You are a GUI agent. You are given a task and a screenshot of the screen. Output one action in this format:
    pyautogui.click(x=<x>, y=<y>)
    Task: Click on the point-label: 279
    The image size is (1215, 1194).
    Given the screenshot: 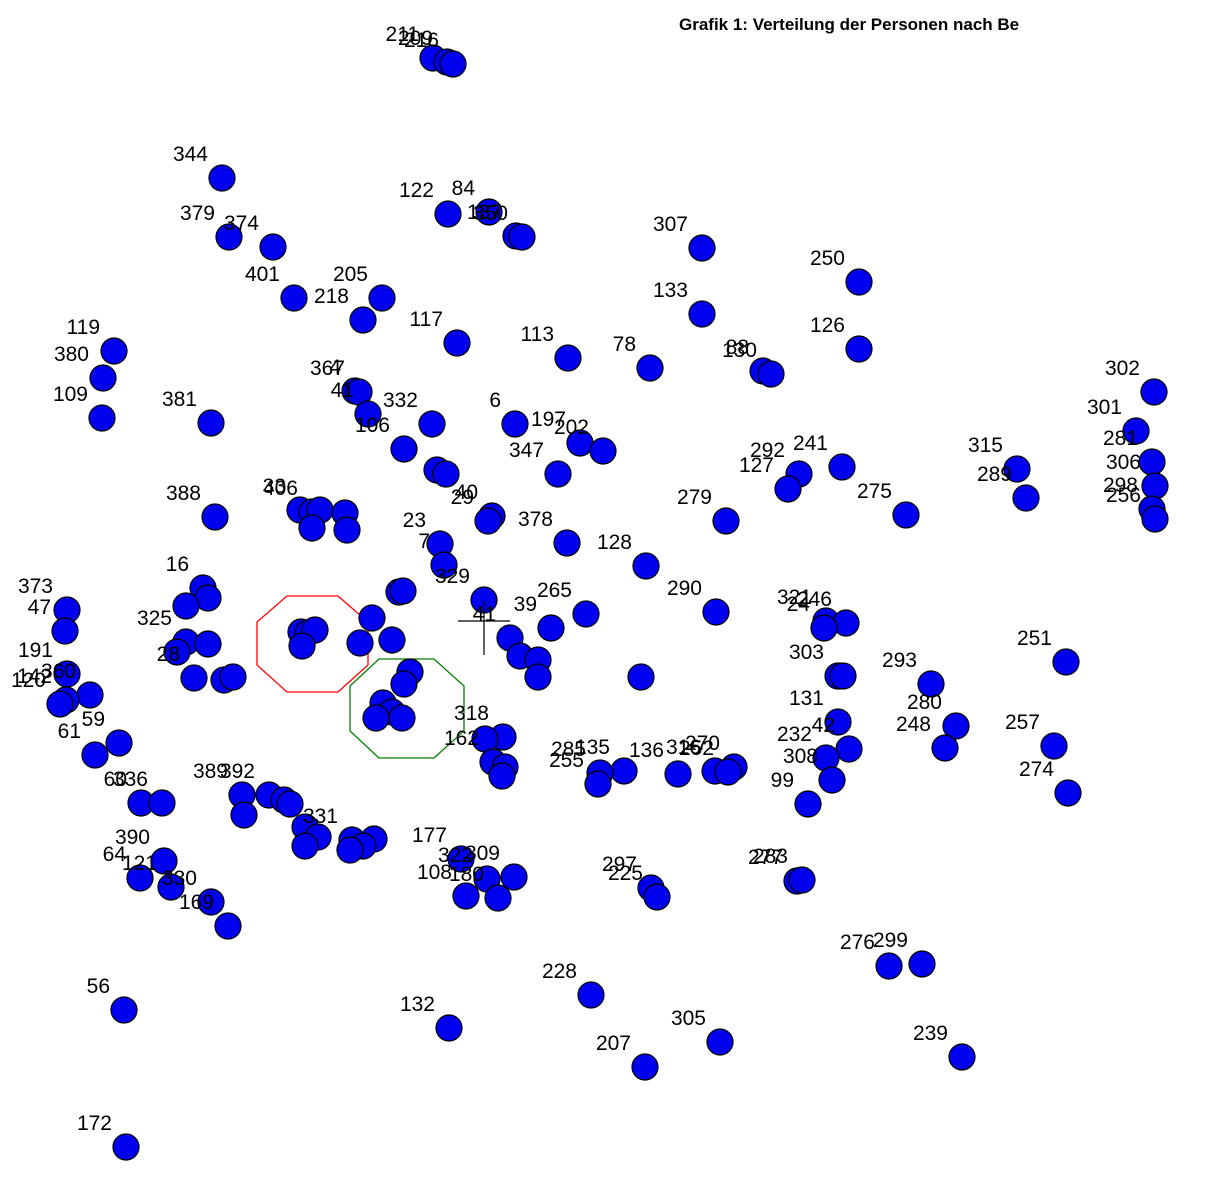 What is the action you would take?
    pyautogui.click(x=694, y=497)
    